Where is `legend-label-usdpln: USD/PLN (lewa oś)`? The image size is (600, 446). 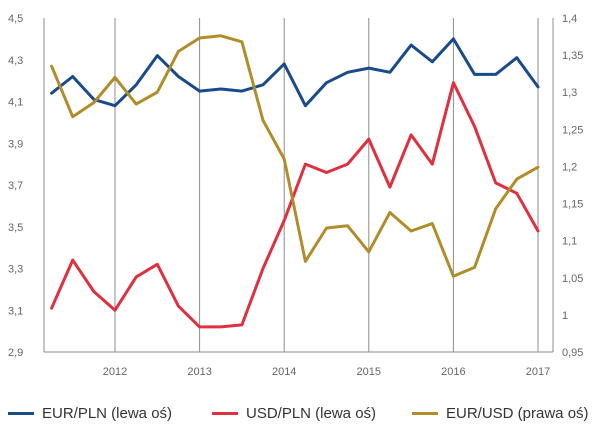
legend-label-usdpln: USD/PLN (lewa oś) is located at coordinates (311, 413).